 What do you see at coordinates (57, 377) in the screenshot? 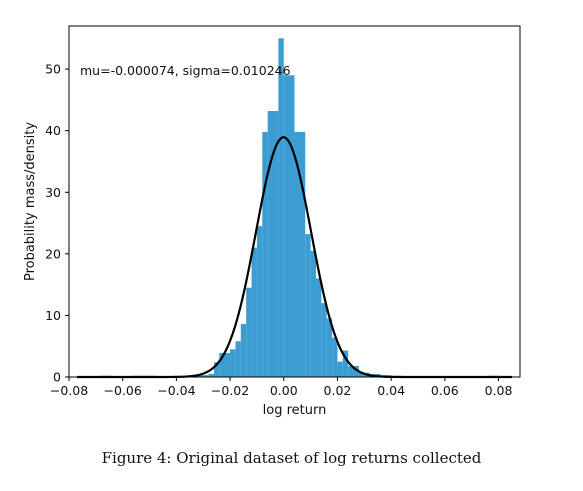
I see `y-tick-label: 0` at bounding box center [57, 377].